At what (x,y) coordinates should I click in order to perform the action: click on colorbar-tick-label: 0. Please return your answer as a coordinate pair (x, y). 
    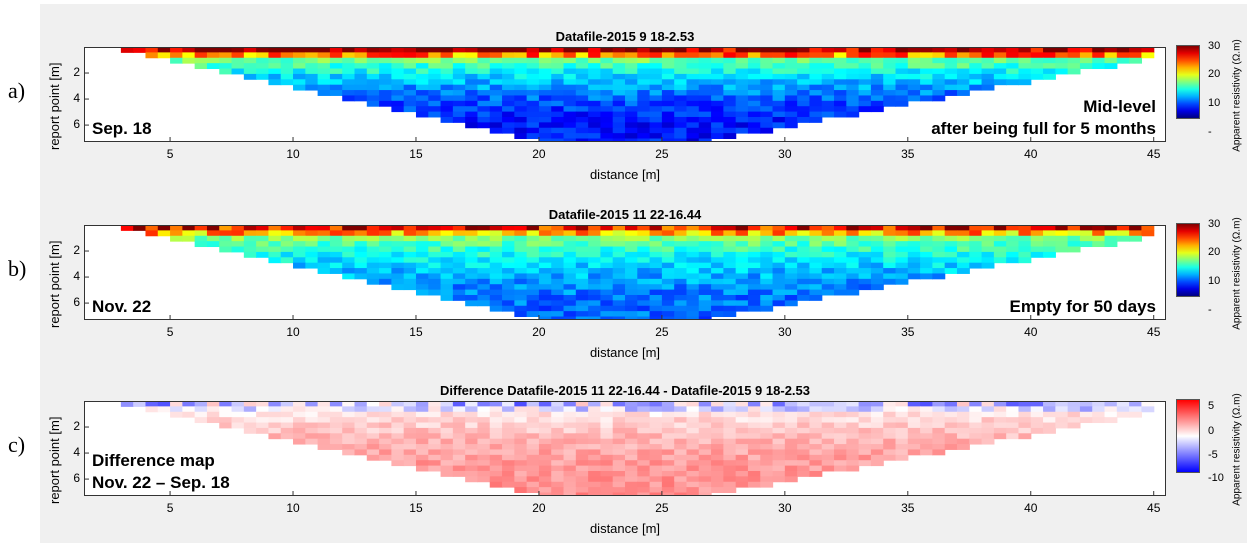
    Looking at the image, I should click on (1211, 431).